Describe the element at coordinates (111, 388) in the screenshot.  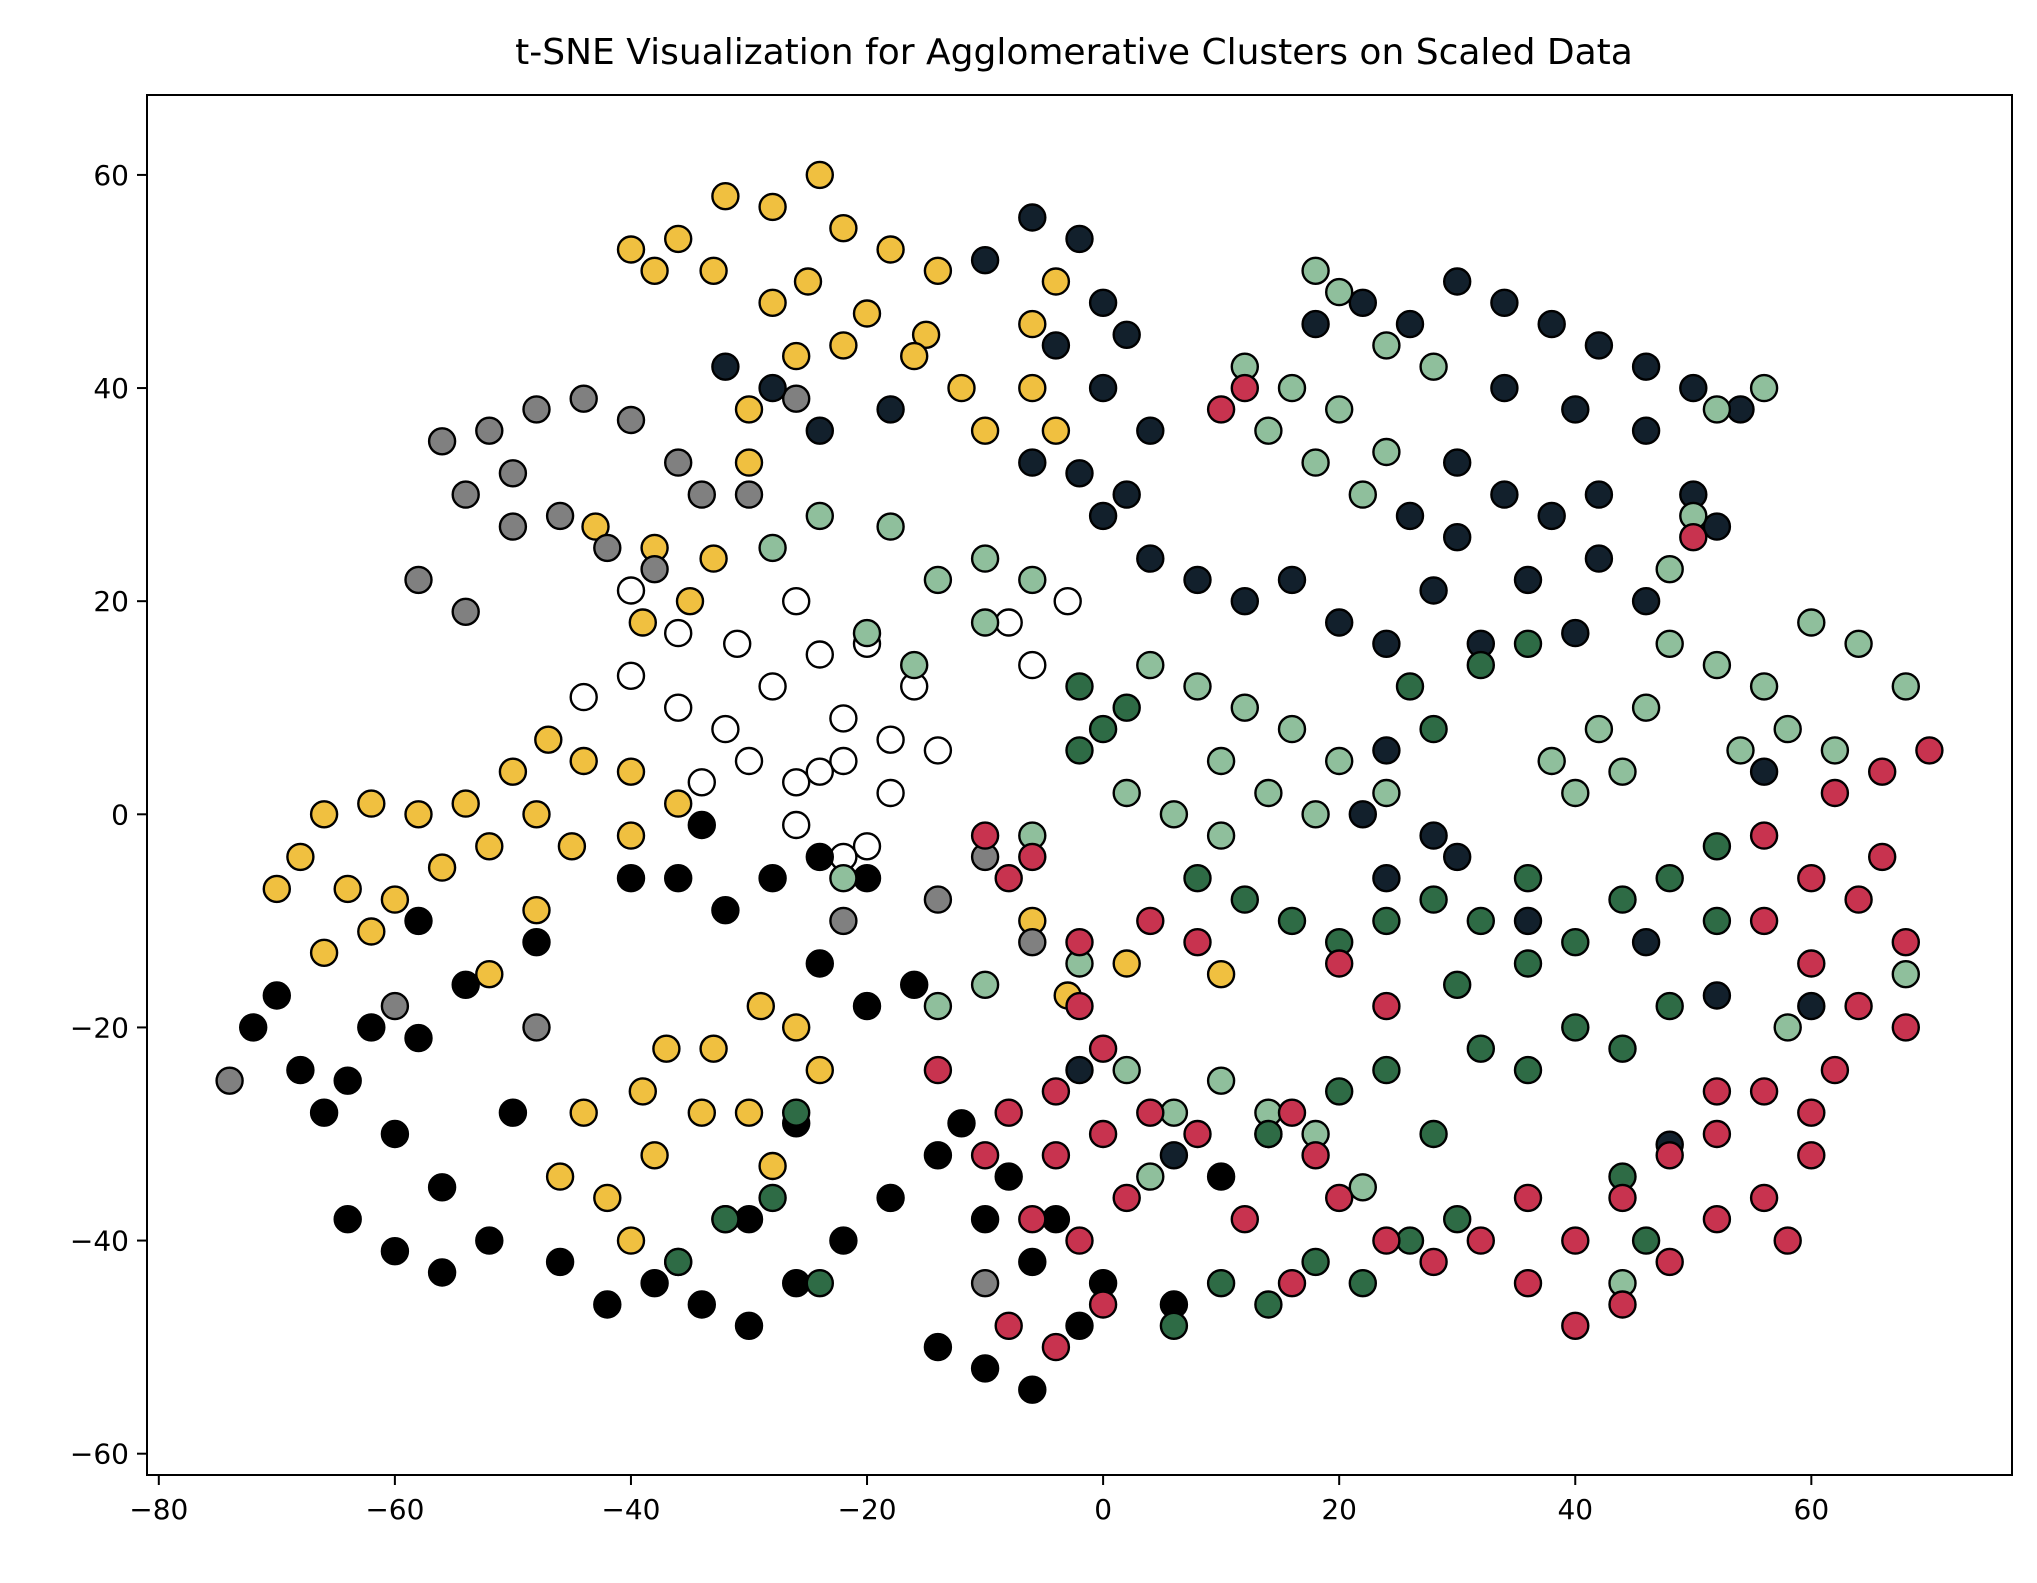
I see `y-tick-label: 40` at that location.